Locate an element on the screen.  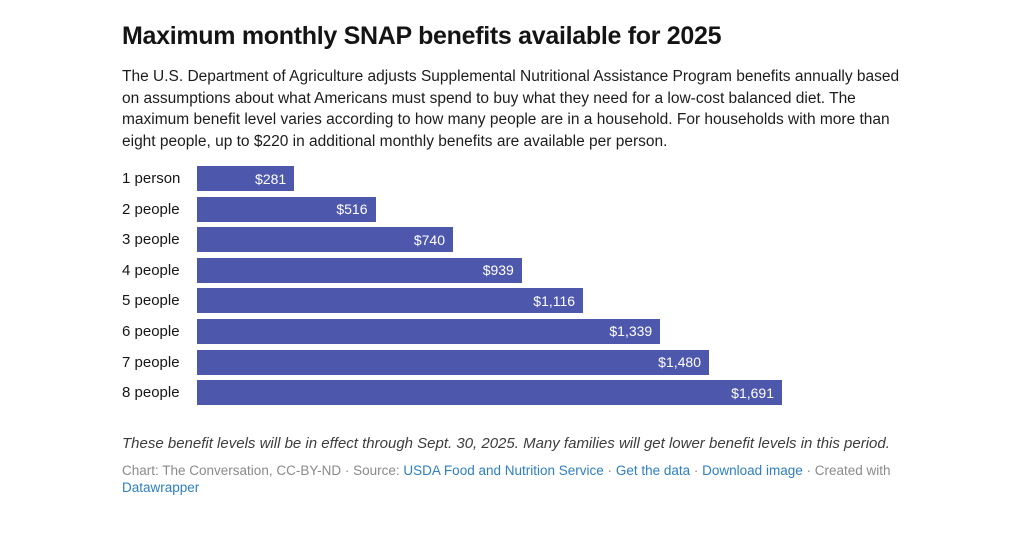
bar-row: 4 people $939 is located at coordinates (513, 270).